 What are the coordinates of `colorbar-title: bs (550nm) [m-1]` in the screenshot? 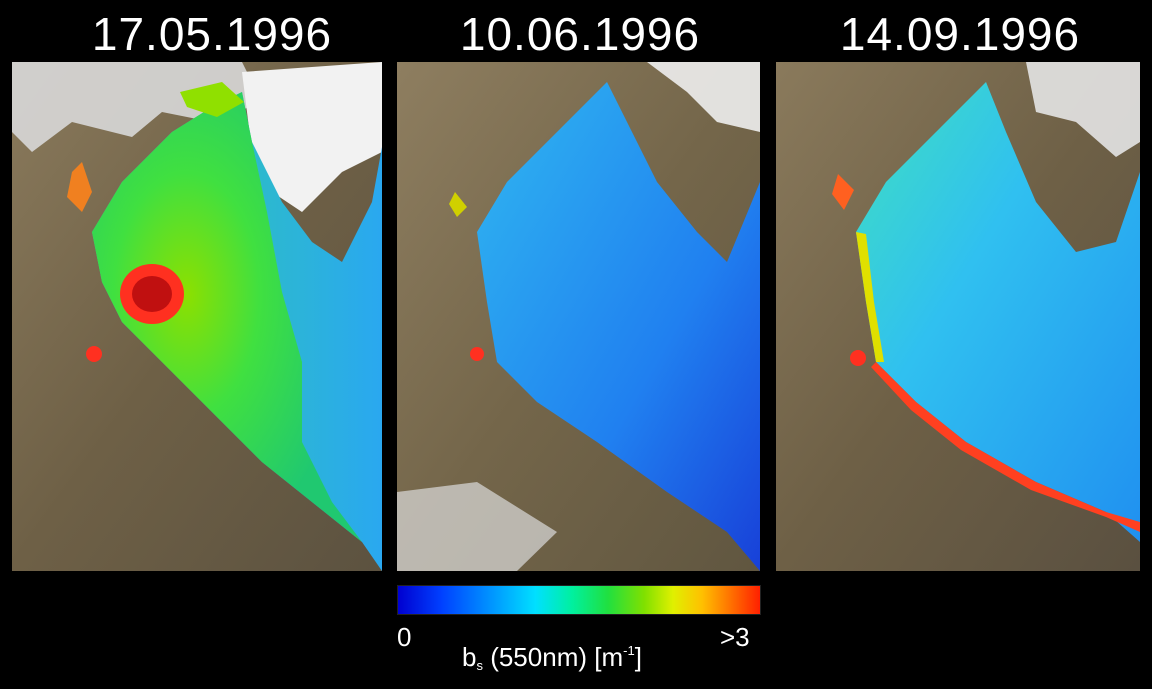 It's located at (552, 658).